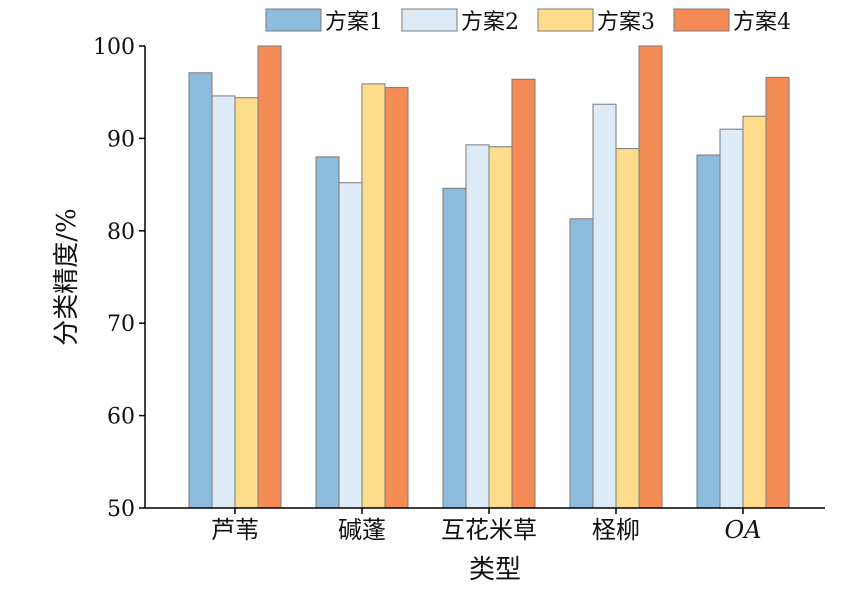 Image resolution: width=850 pixels, height=591 pixels. I want to click on y-tick-label: 90, so click(121, 139).